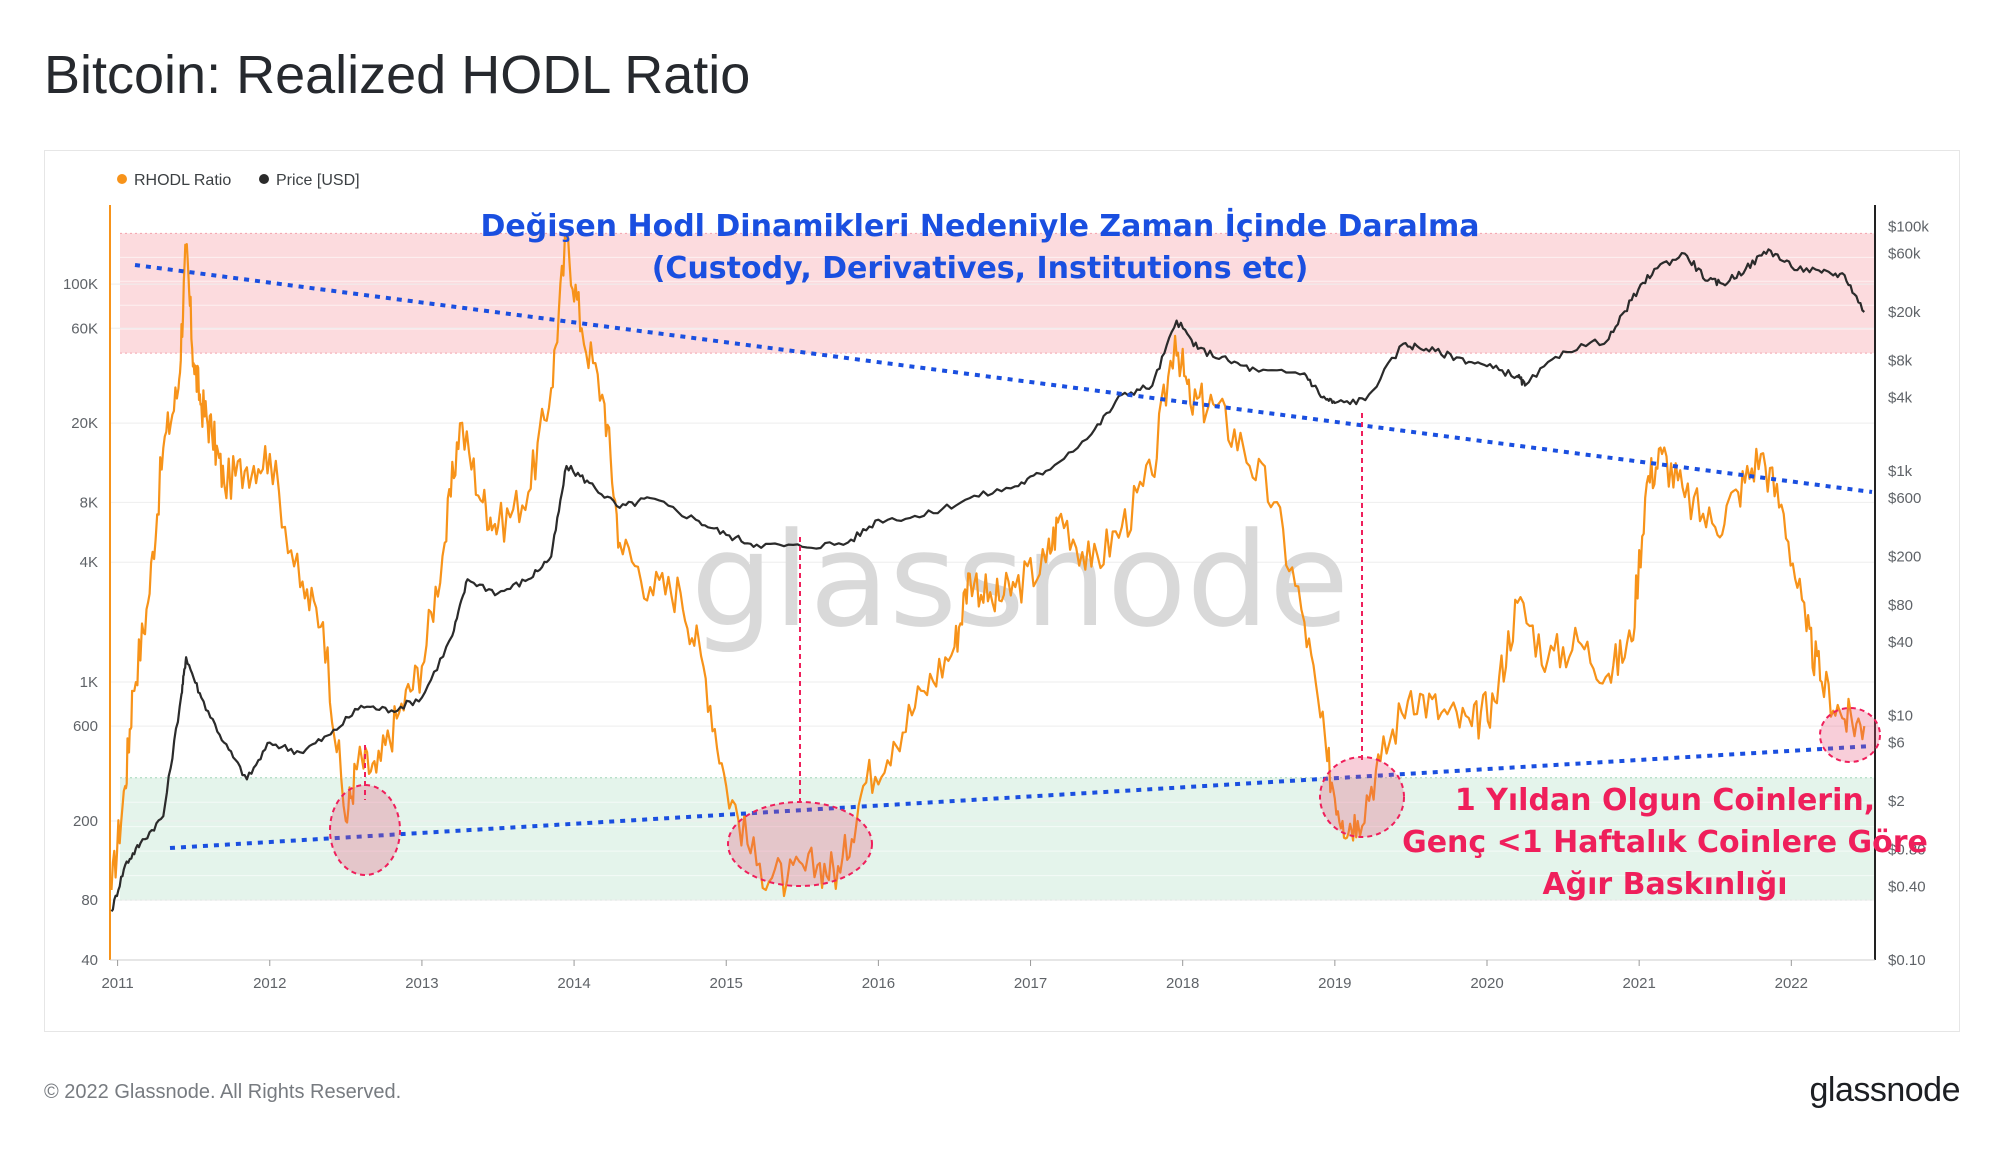 Image resolution: width=2000 pixels, height=1152 pixels. I want to click on y-right-tick-label: $0.40, so click(1907, 886).